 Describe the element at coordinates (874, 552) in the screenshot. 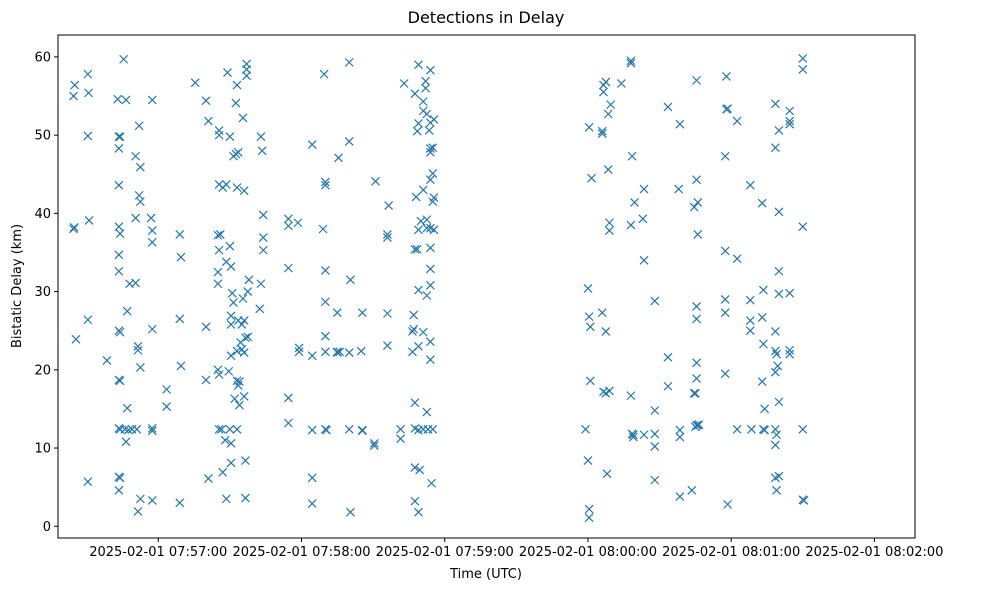

I see `x-tick-label: 2025-02-01 08:02:00` at that location.